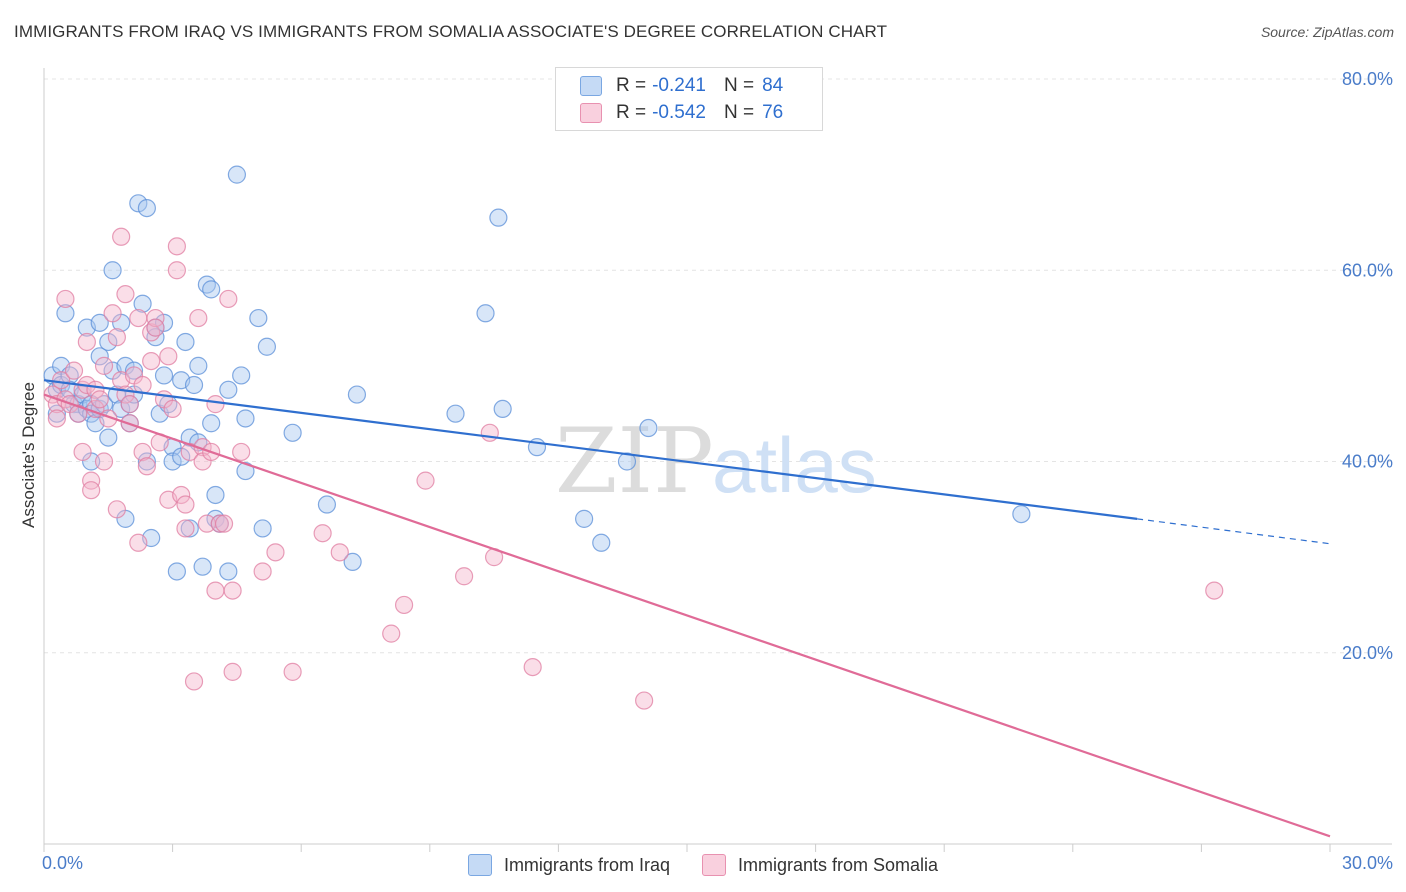 This screenshot has height=892, width=1406. Describe the element at coordinates (679, 112) in the screenshot. I see `legend-r-value-somalia: -0.542` at that location.